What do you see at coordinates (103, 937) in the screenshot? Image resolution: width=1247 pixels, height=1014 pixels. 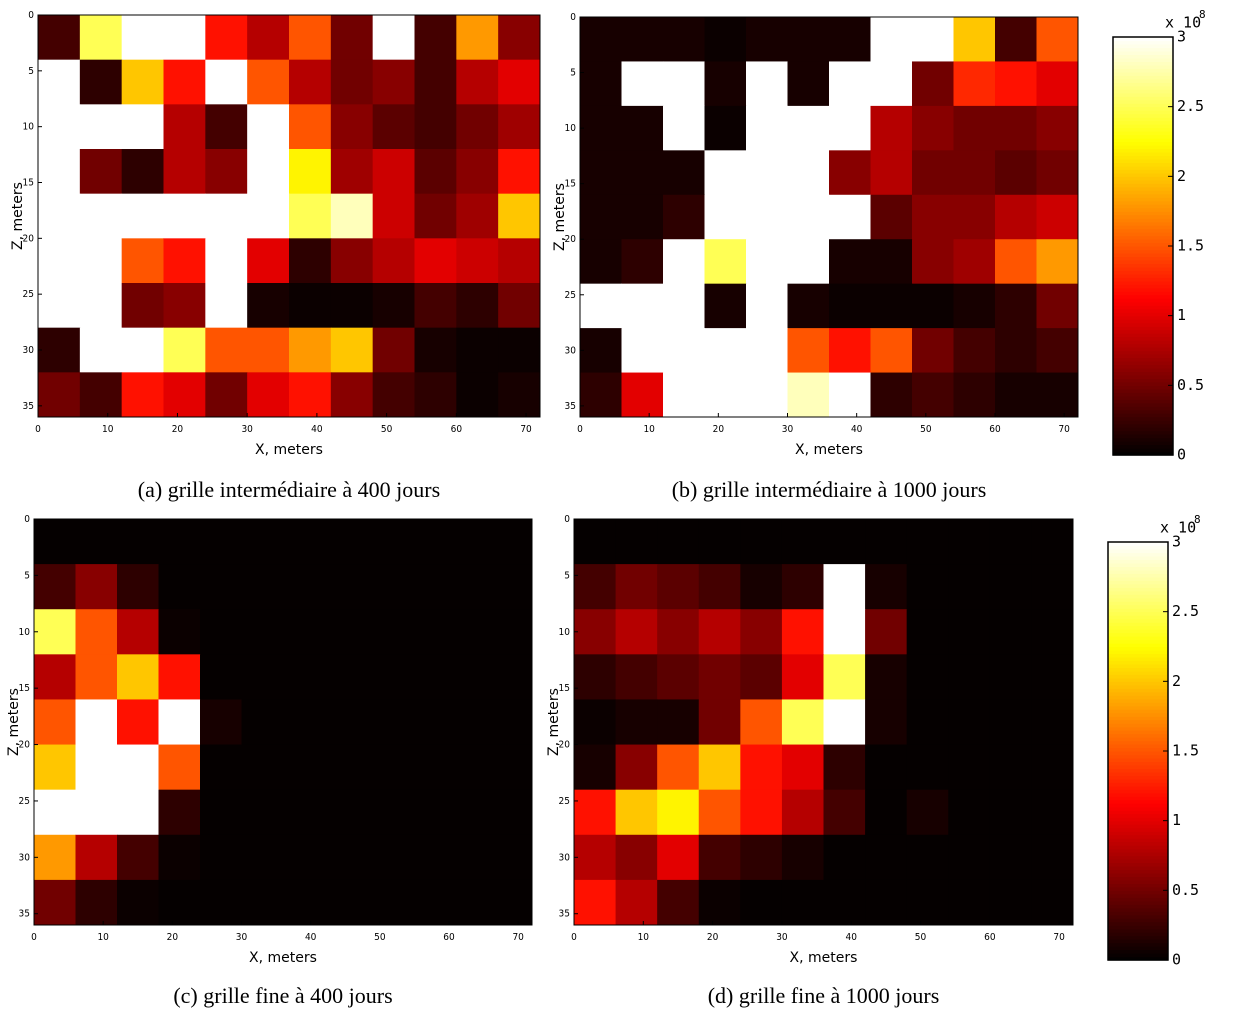 I see `x-tick-label: 10` at bounding box center [103, 937].